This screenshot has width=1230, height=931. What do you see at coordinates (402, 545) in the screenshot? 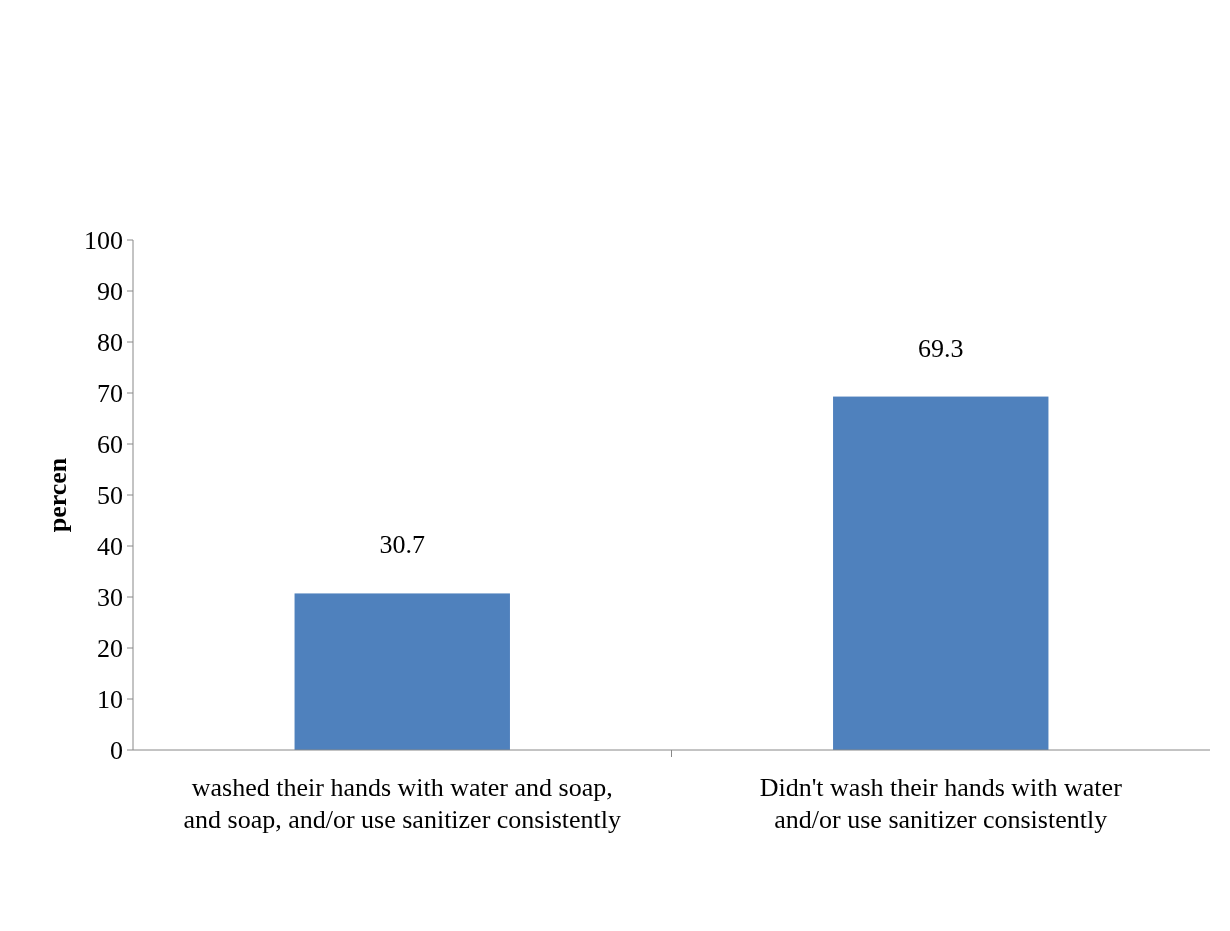
I see `data-label: 30.7` at bounding box center [402, 545].